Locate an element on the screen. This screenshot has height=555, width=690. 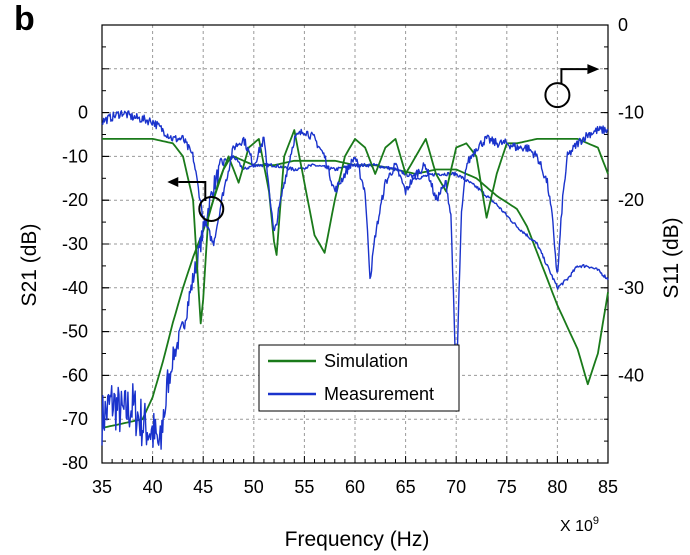
legend: Simulation Measurement is located at coordinates (359, 378).